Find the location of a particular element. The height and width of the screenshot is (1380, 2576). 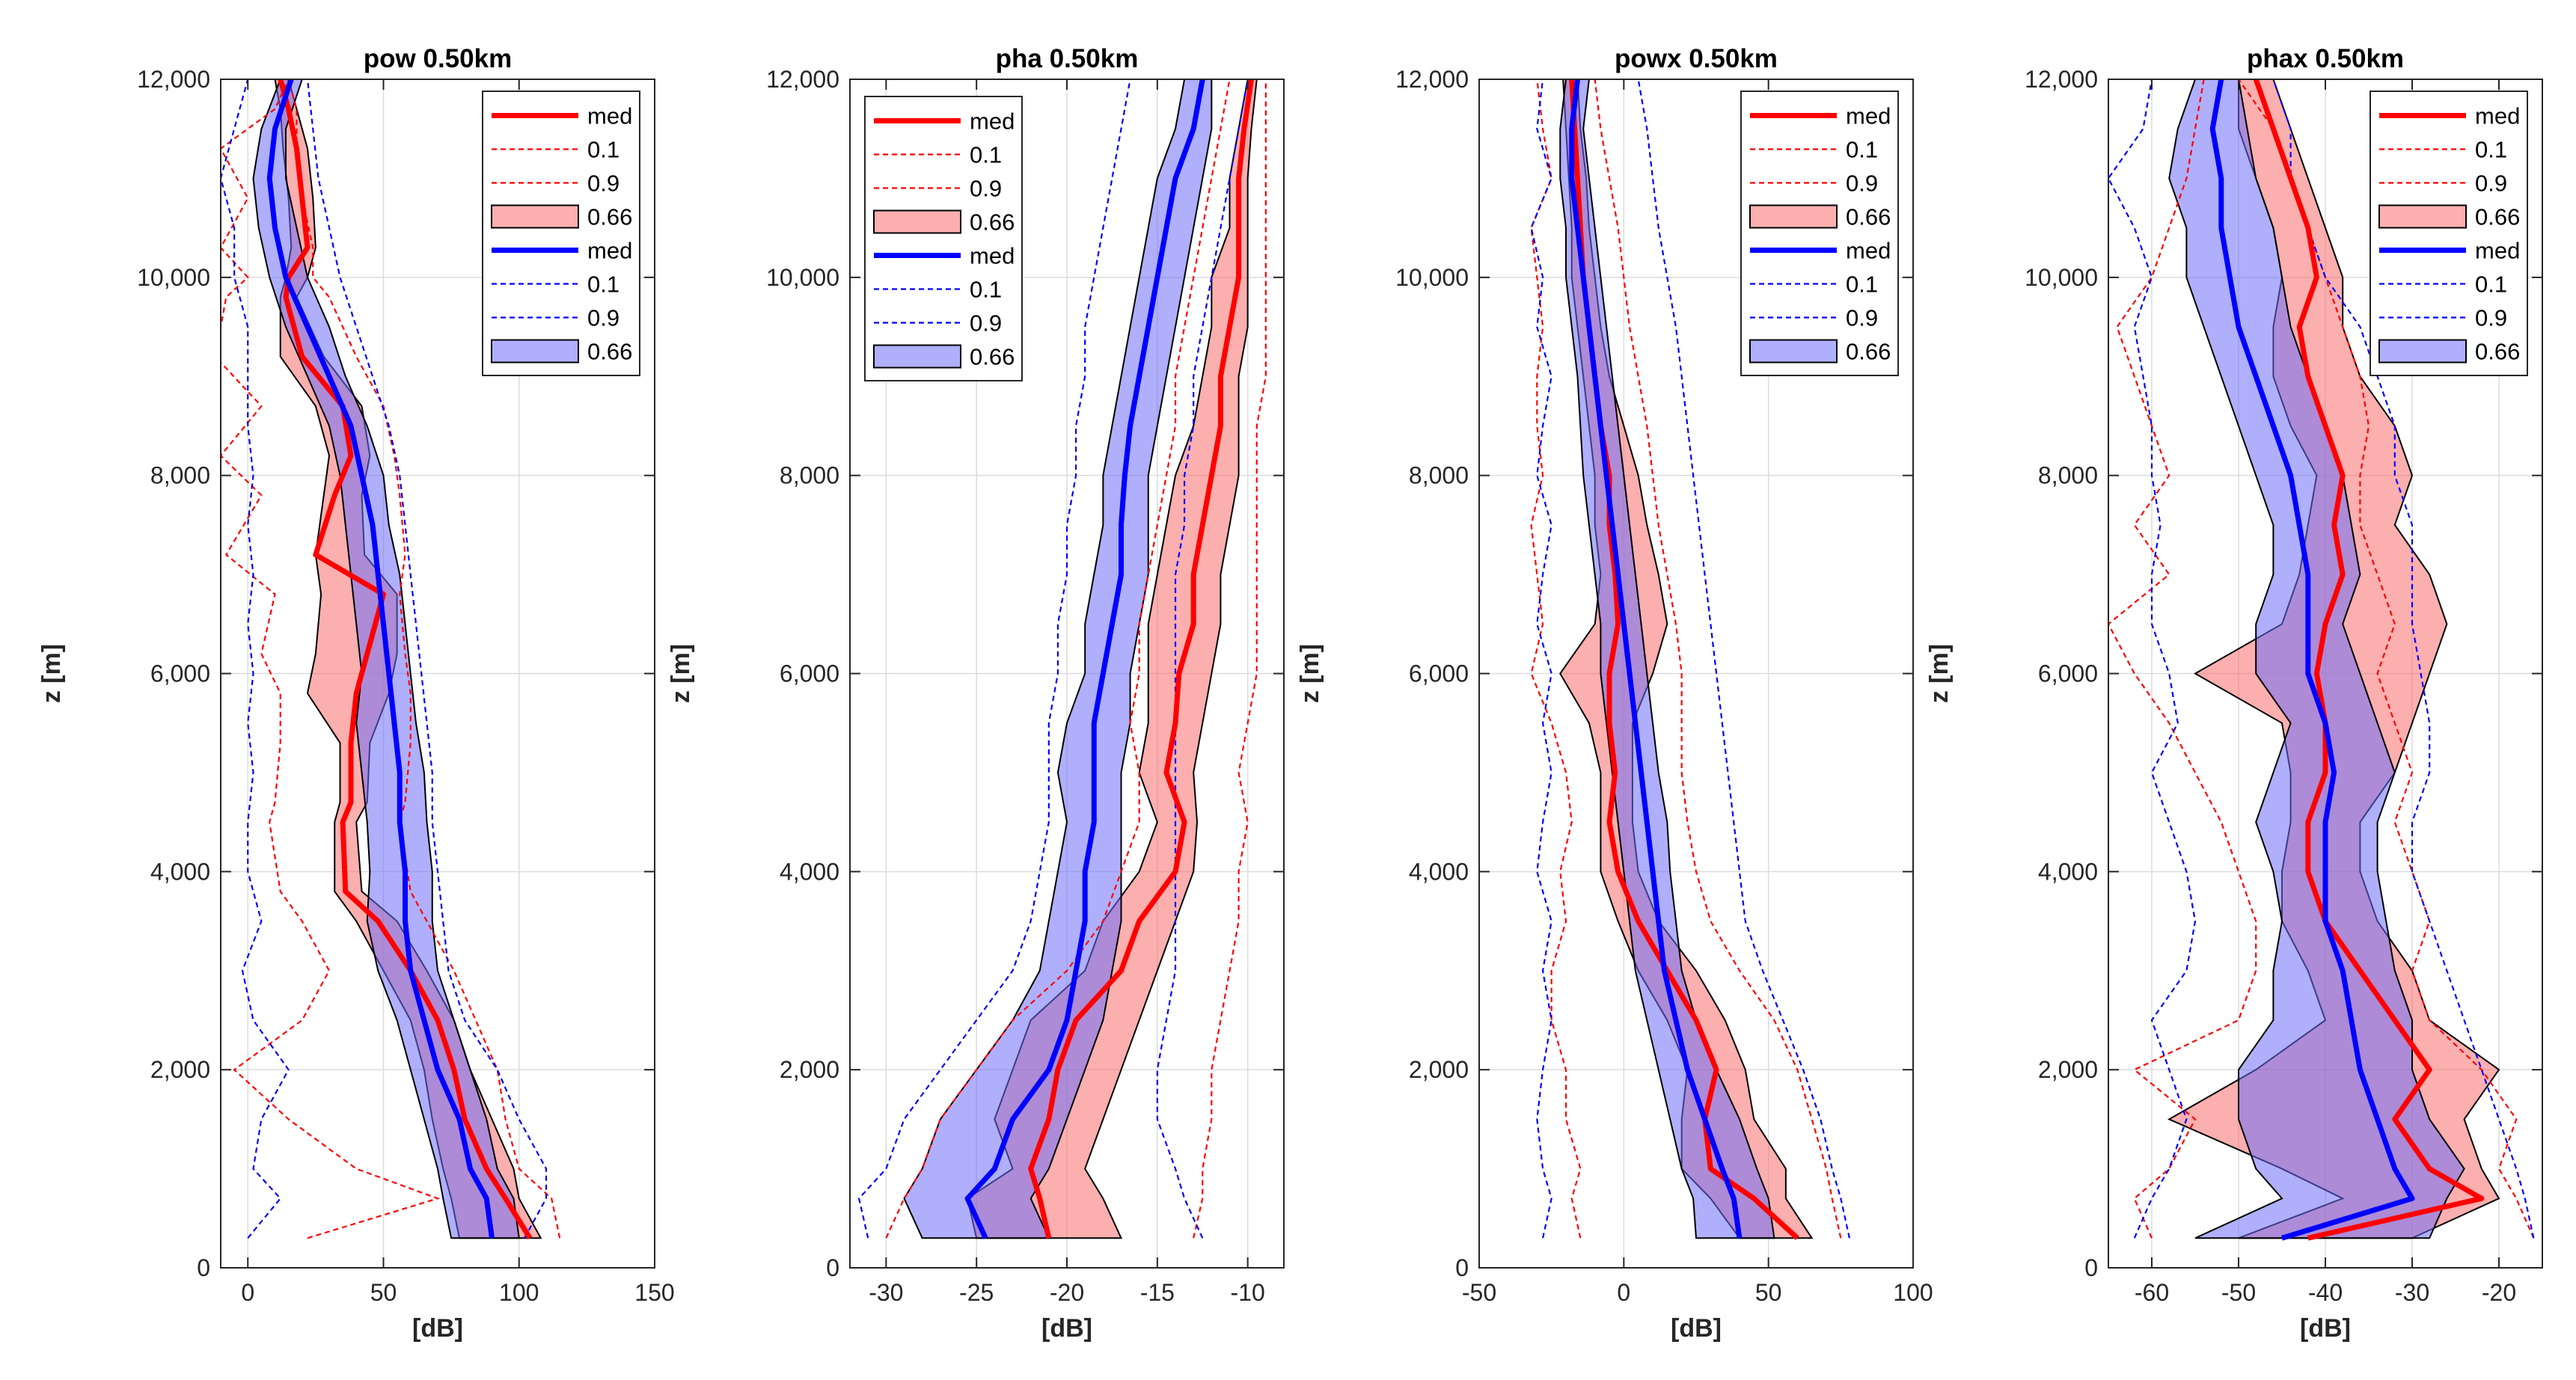

legend: med 0.1 0.9 0.66 med 0.1 0.9 0.66 is located at coordinates (943, 238).